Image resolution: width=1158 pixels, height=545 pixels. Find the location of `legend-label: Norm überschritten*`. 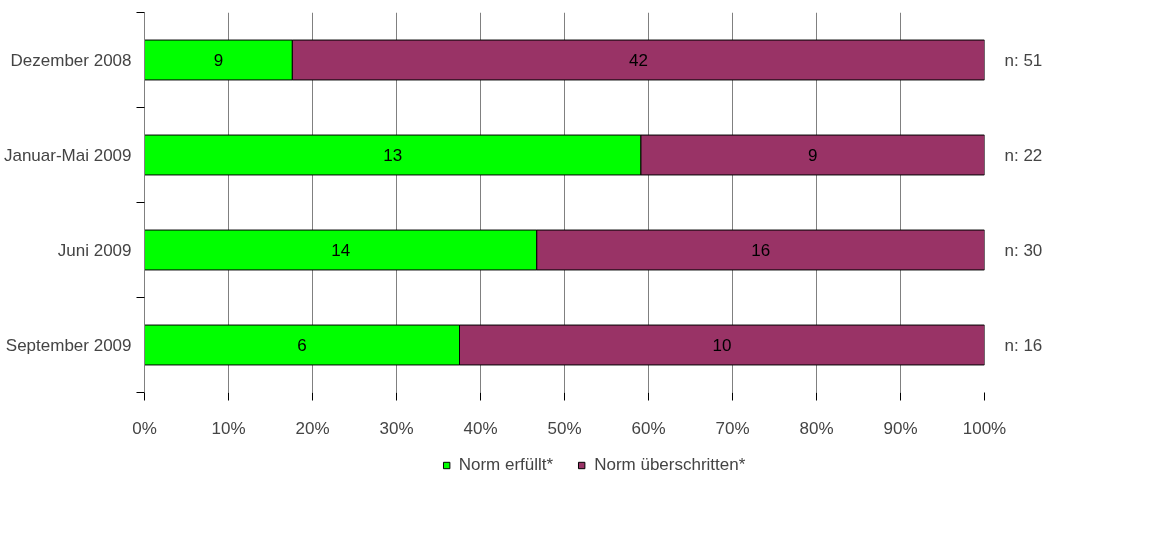

legend-label: Norm überschritten* is located at coordinates (670, 465).